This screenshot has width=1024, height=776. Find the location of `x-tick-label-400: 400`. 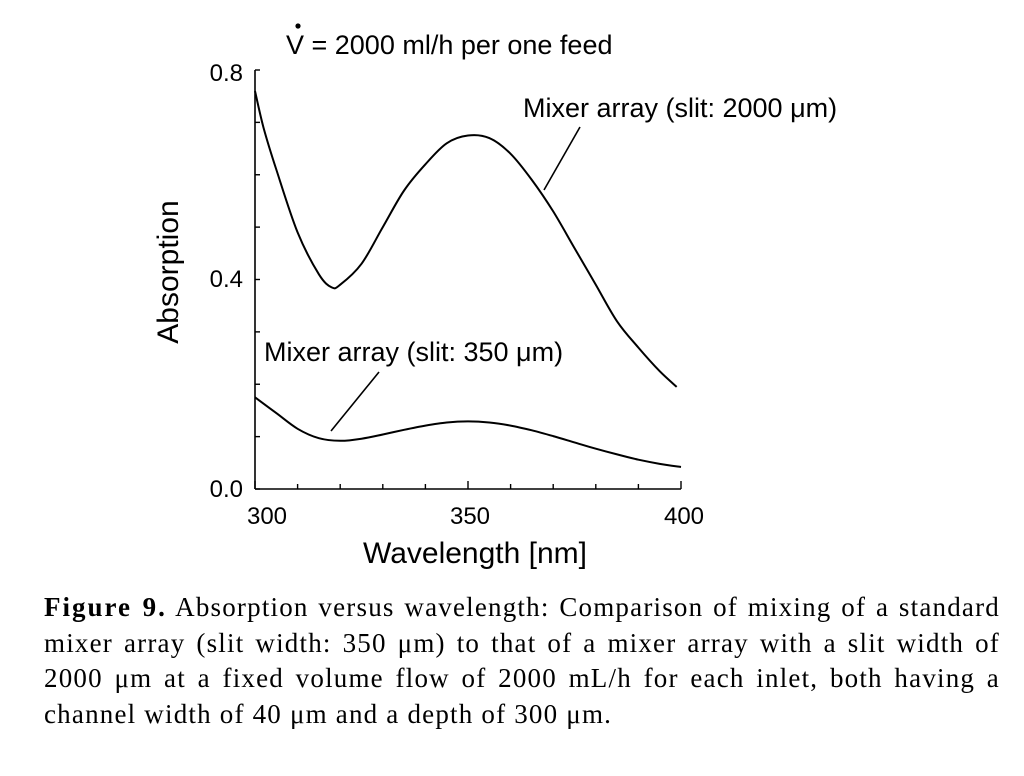

x-tick-label-400: 400 is located at coordinates (684, 516).